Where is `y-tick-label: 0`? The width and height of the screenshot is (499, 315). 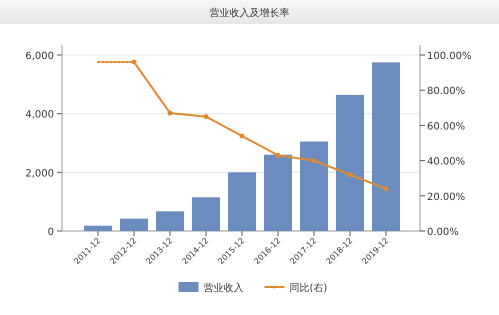
y-tick-label: 0 is located at coordinates (51, 232).